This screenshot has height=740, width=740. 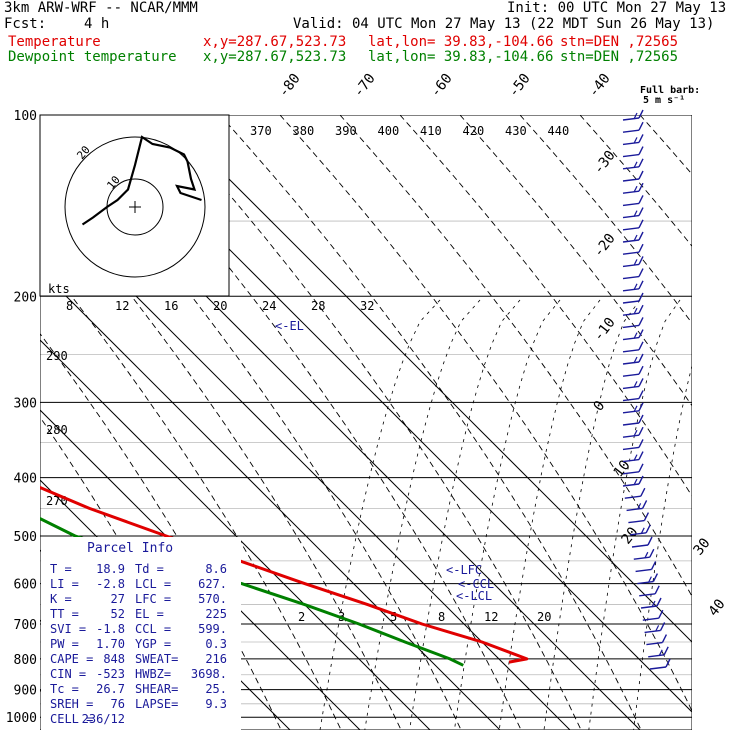 What do you see at coordinates (209, 674) in the screenshot?
I see `parcel-info-value: 3698.` at bounding box center [209, 674].